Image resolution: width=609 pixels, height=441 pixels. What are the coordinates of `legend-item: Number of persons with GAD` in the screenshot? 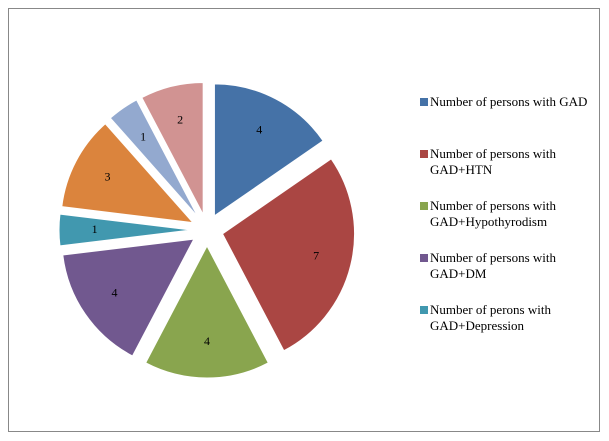 It's located at (510, 102).